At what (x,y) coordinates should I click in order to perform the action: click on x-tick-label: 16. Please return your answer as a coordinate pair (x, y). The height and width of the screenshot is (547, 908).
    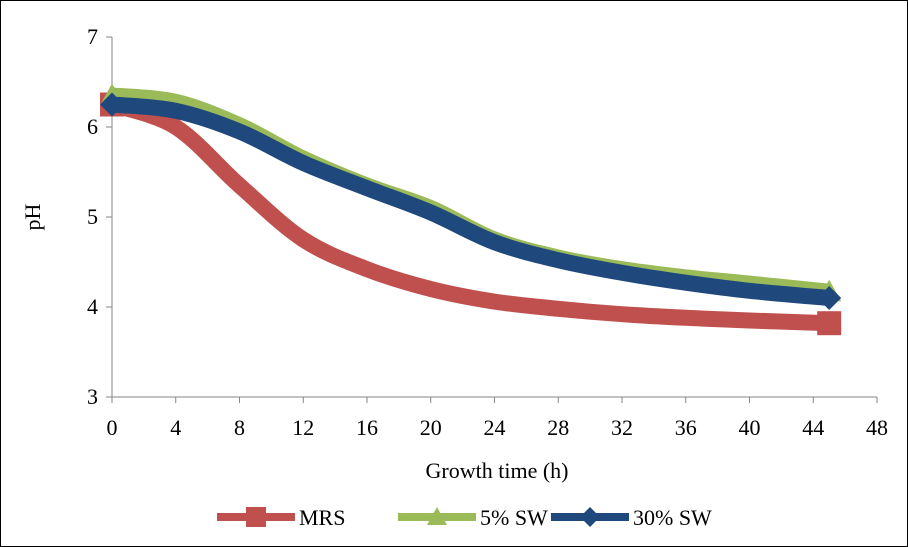
    Looking at the image, I should click on (367, 427).